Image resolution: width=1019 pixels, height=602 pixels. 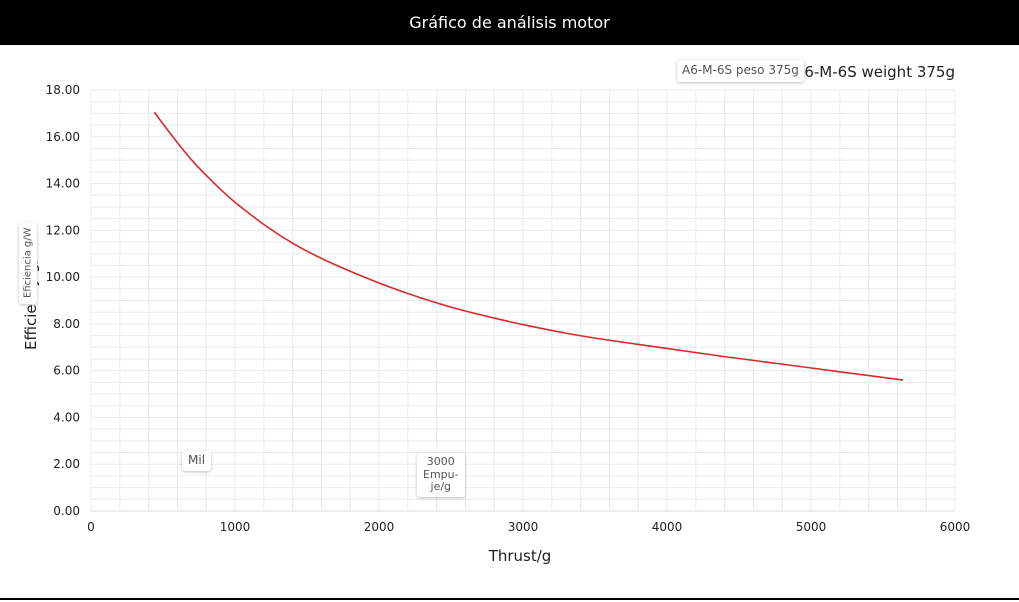 What do you see at coordinates (667, 527) in the screenshot?
I see `x-tick-label: 4000` at bounding box center [667, 527].